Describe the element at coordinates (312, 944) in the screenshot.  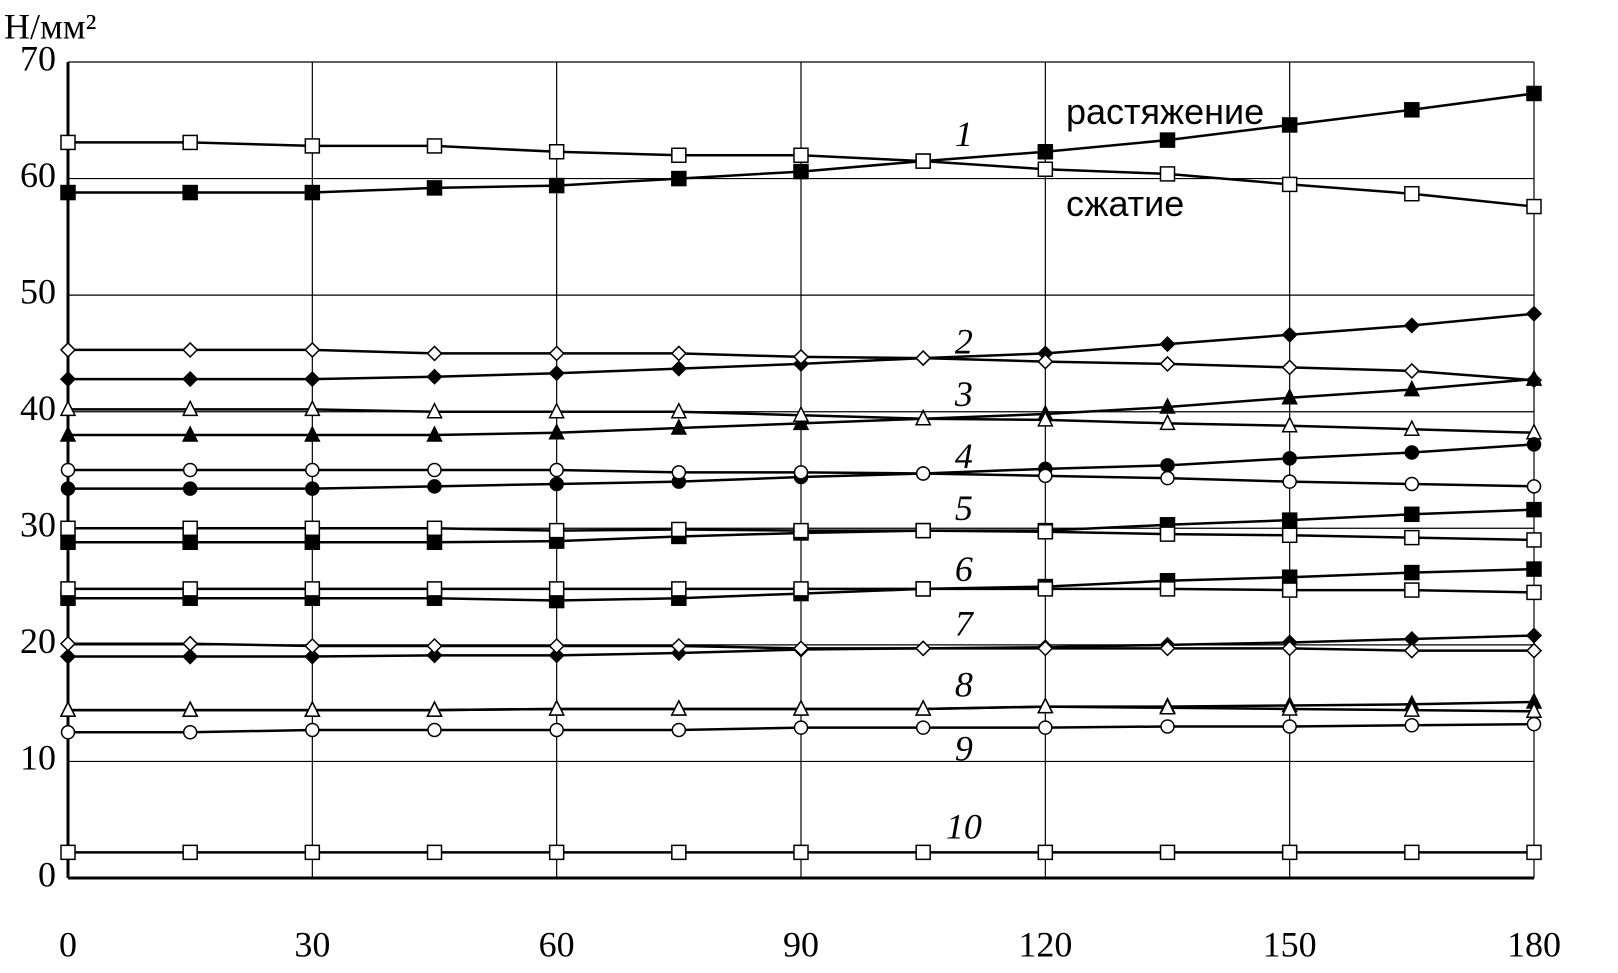
I see `x-tick-label: 30` at that location.